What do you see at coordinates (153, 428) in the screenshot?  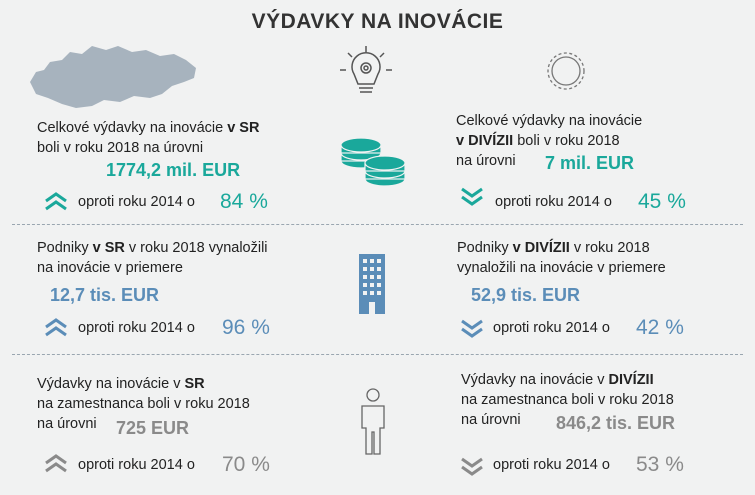 I see `row3-left-value: 725 EUR` at bounding box center [153, 428].